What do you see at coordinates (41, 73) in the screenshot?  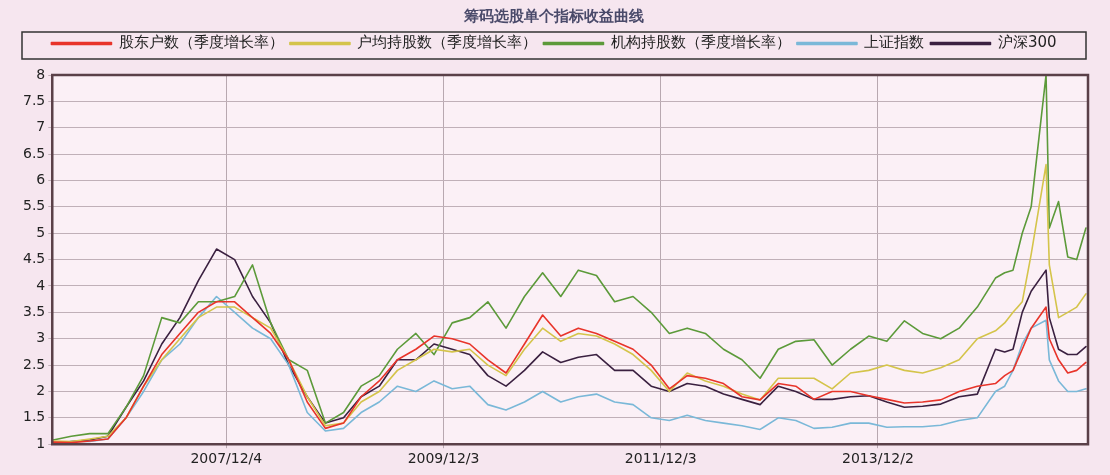 I see `y-tick-label: 8` at bounding box center [41, 73].